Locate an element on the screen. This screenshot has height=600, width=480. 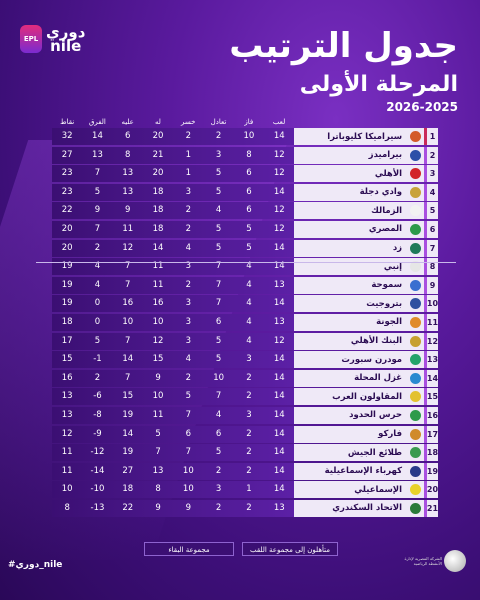
stats-group: 14 2 2 10 13 27 14- 11 is located at coordinates (173, 471).